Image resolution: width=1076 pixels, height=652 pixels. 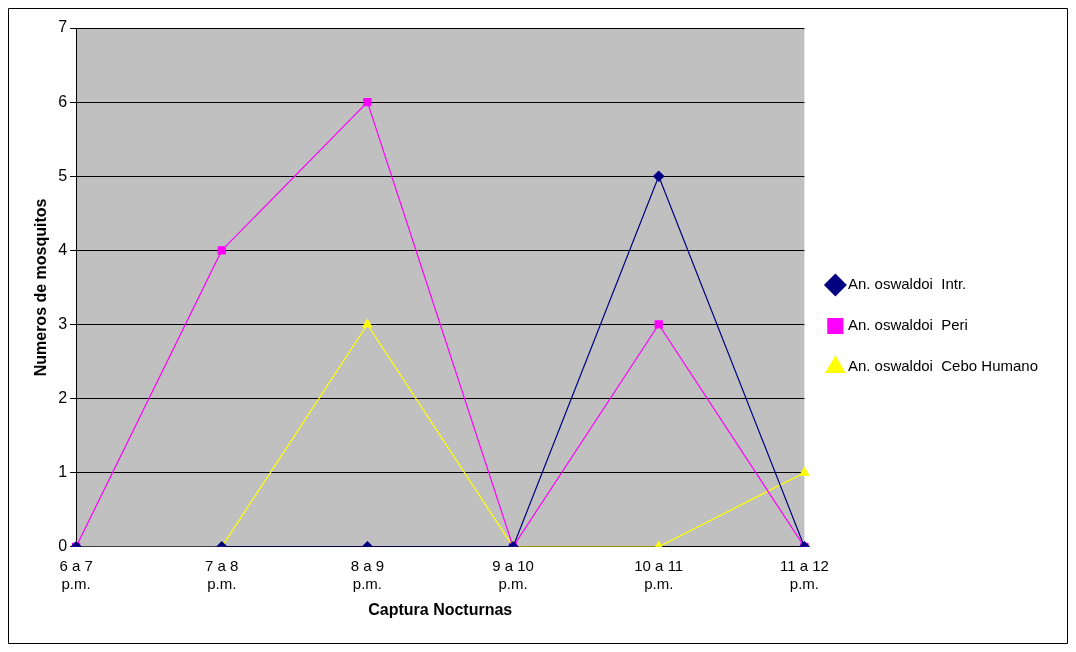 What do you see at coordinates (63, 101) in the screenshot?
I see `y-tick-label: 6` at bounding box center [63, 101].